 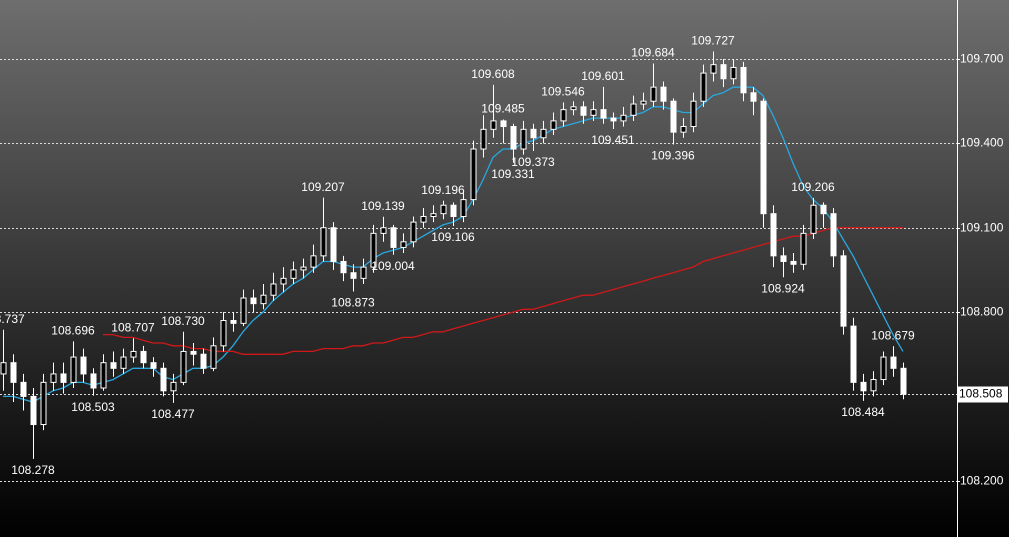 I want to click on high-label: 108.730, so click(x=183, y=321).